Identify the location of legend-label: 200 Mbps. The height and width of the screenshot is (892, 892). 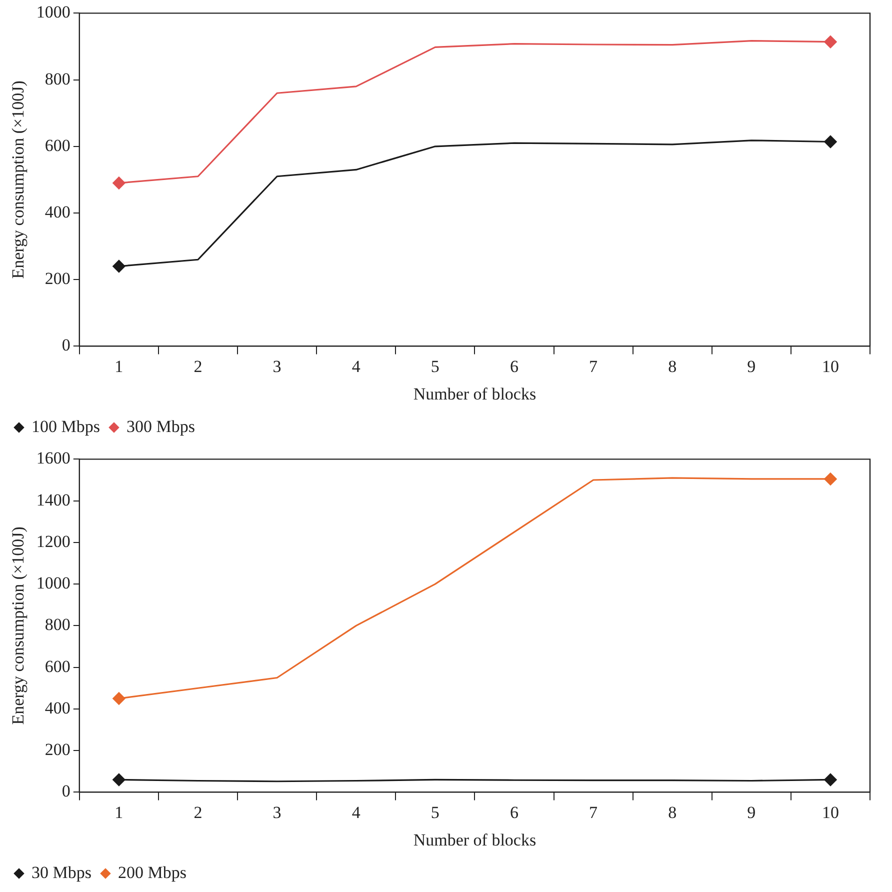
(152, 872).